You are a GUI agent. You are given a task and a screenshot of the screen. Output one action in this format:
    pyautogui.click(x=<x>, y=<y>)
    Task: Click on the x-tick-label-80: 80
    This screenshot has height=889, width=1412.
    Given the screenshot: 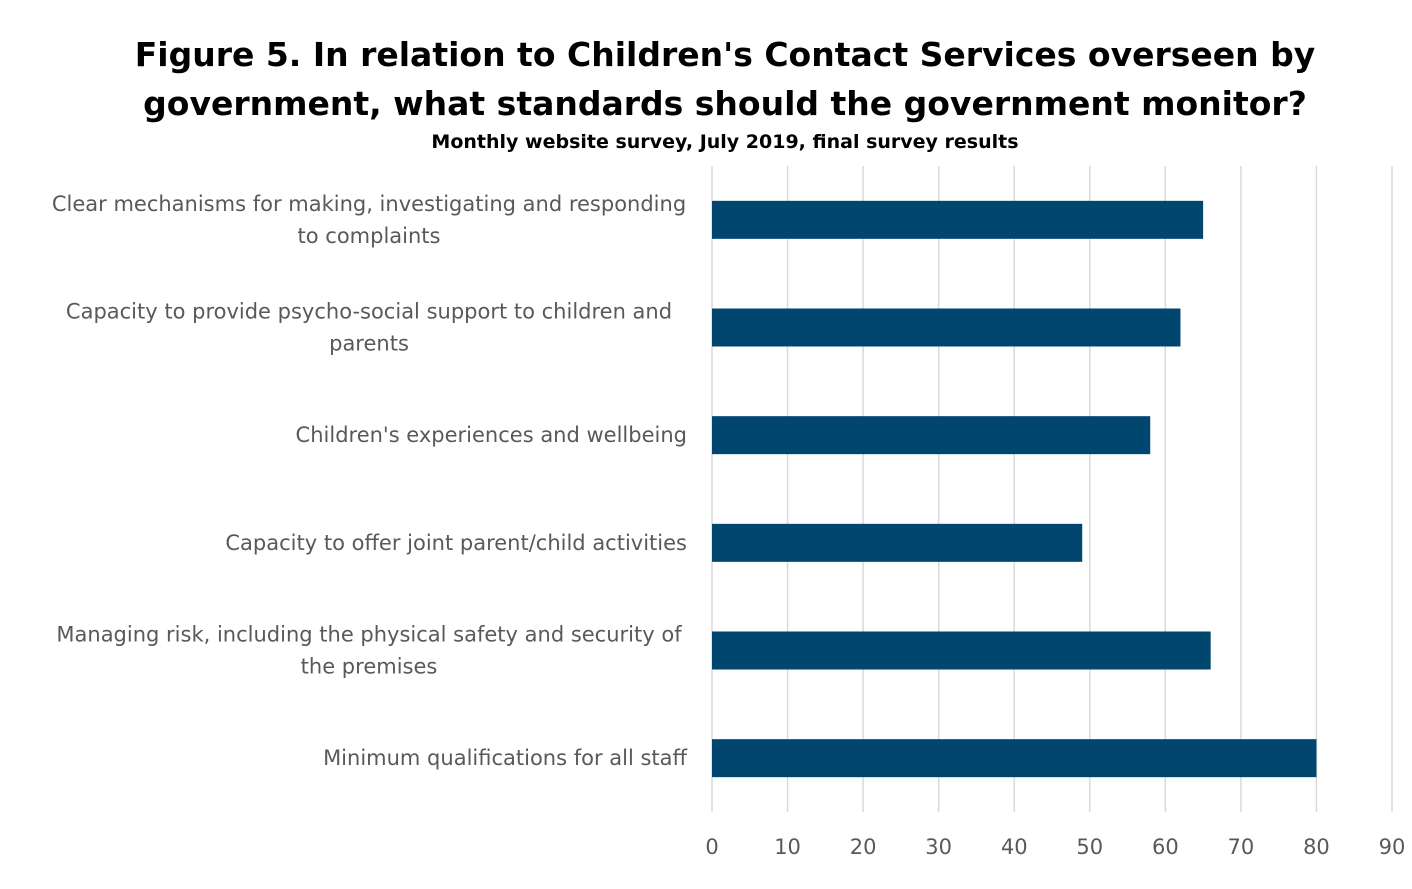 What is the action you would take?
    pyautogui.click(x=1316, y=847)
    